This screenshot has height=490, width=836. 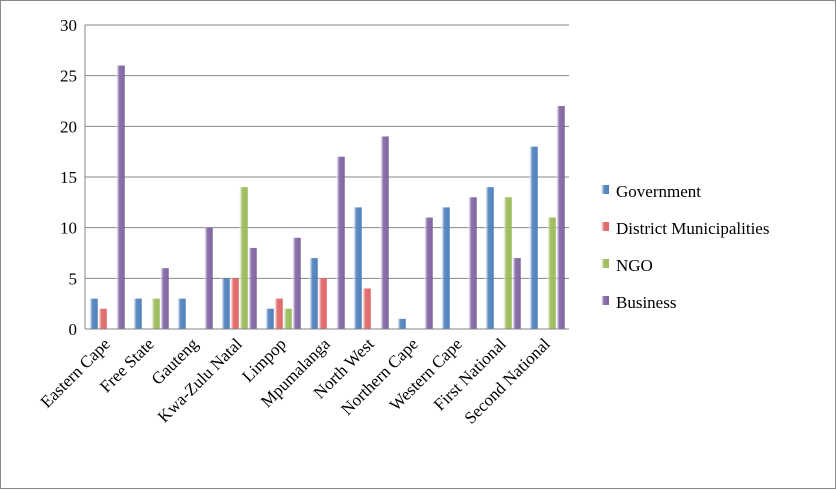 What do you see at coordinates (137, 313) in the screenshot?
I see `bar-government-free-state` at bounding box center [137, 313].